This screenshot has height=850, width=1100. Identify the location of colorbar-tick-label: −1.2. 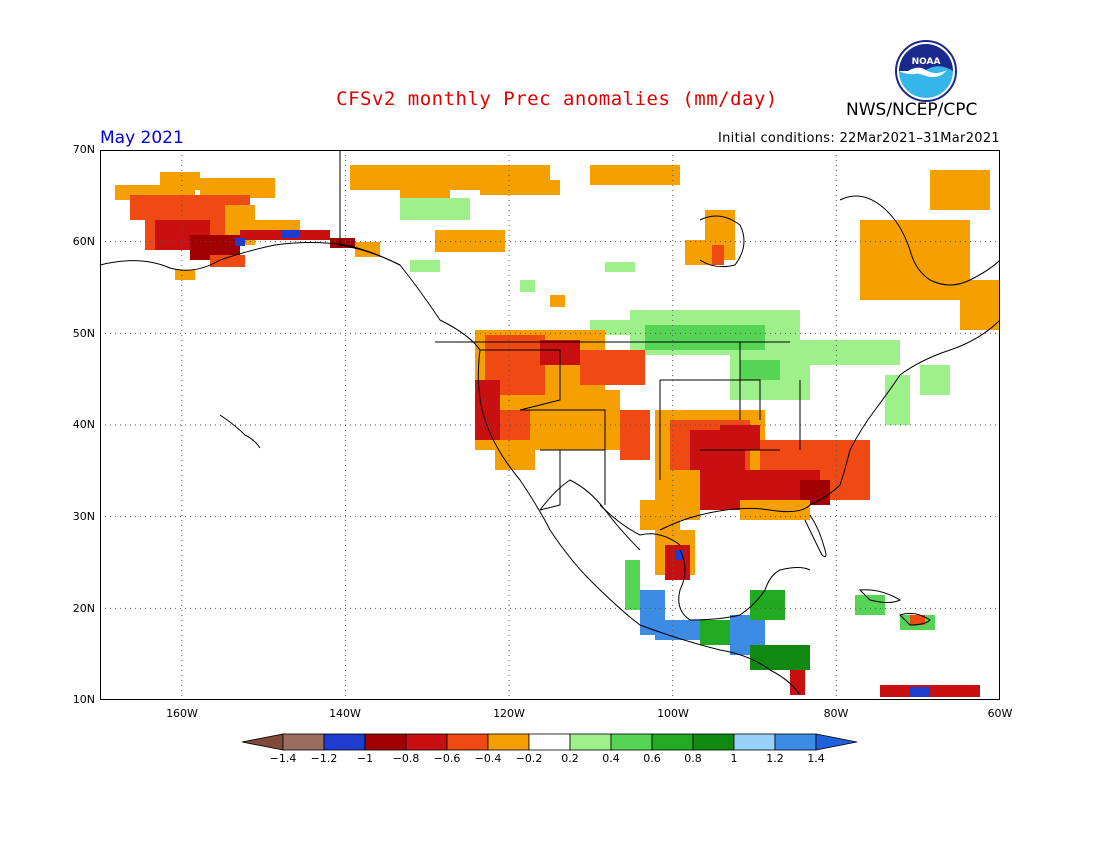
(324, 758).